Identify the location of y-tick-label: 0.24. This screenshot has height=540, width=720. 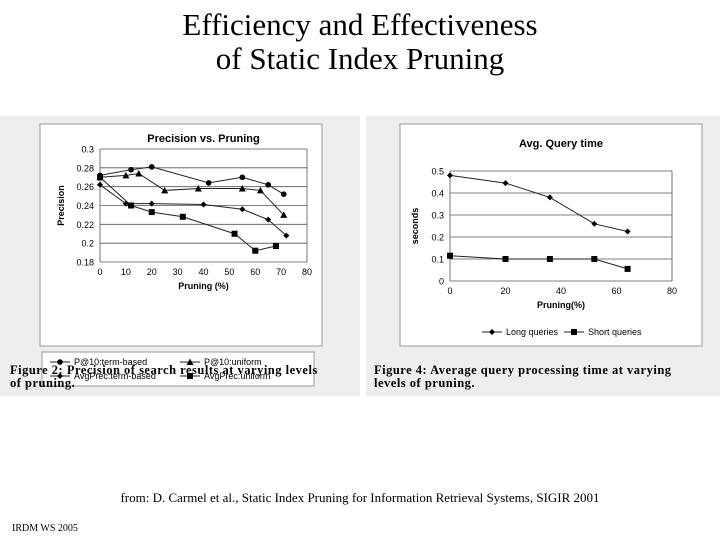
(85, 206).